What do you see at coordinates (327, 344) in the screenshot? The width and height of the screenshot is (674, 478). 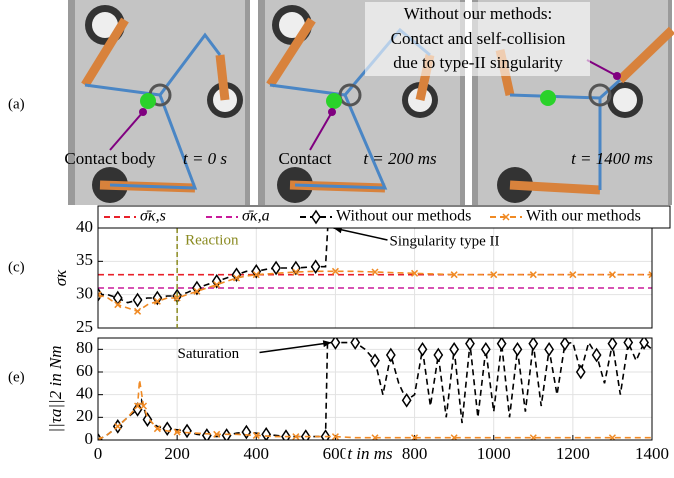 I see `arrow-head` at bounding box center [327, 344].